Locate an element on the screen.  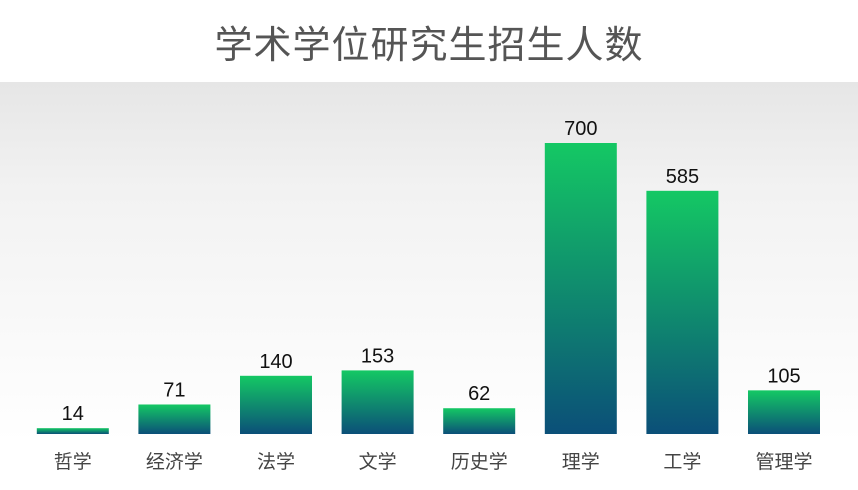
category-label-5: 理学 is located at coordinates (581, 462).